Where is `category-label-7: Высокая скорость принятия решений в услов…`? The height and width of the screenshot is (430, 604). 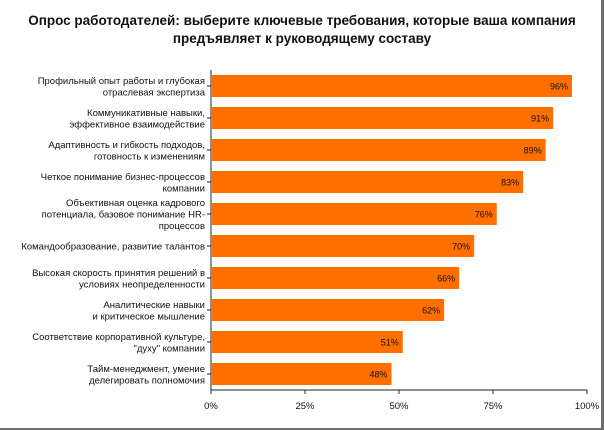
category-label-7: Высокая скорость принятия решений в услов… is located at coordinates (118, 279).